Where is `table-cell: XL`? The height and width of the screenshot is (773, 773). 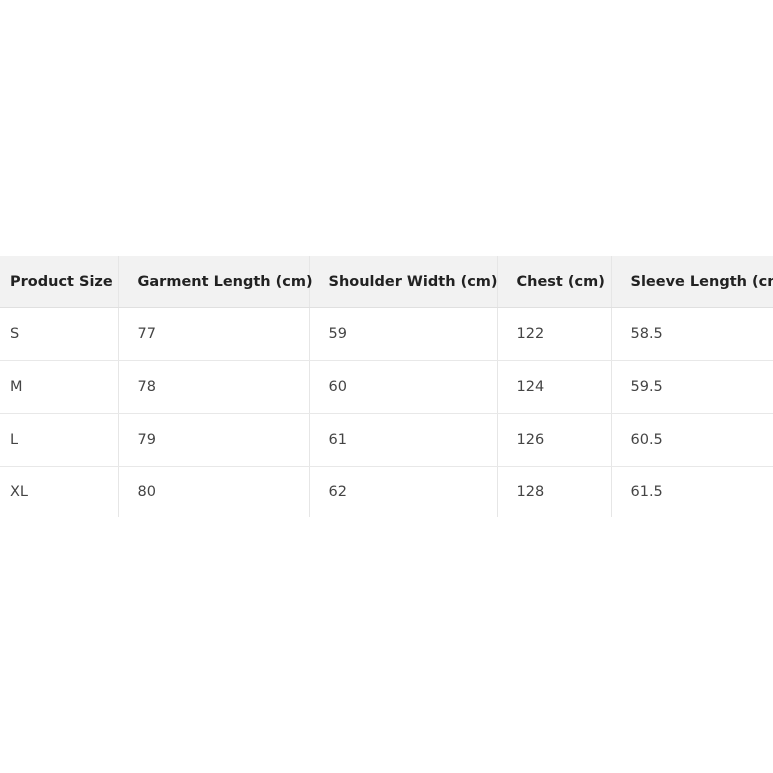 table-cell: XL is located at coordinates (59, 491).